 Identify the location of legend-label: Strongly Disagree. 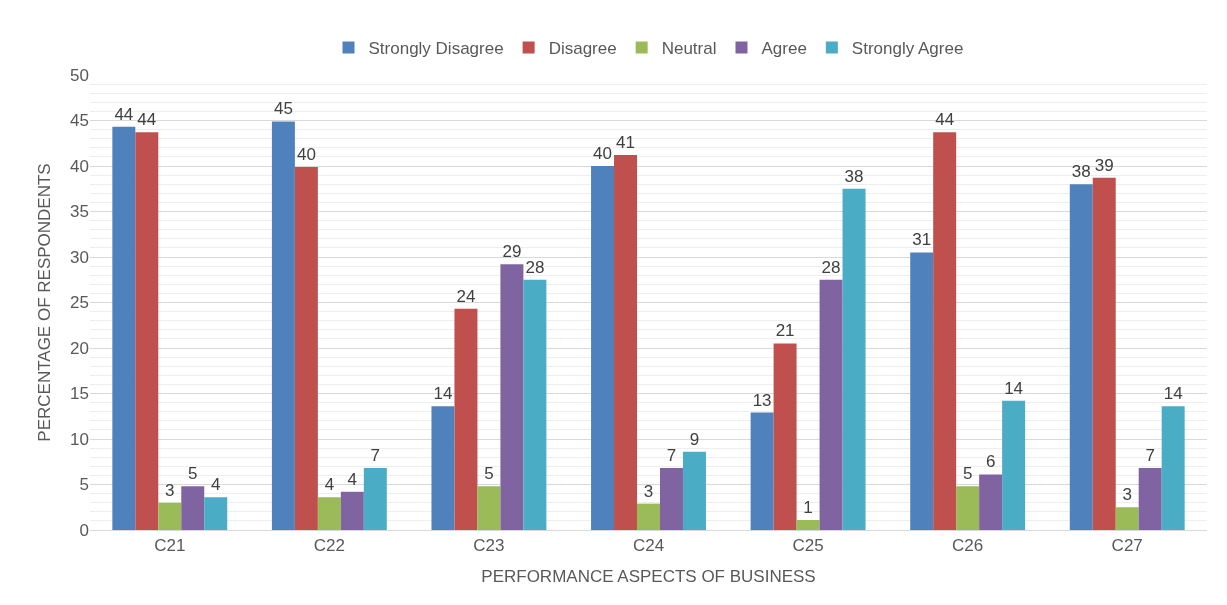
(436, 49).